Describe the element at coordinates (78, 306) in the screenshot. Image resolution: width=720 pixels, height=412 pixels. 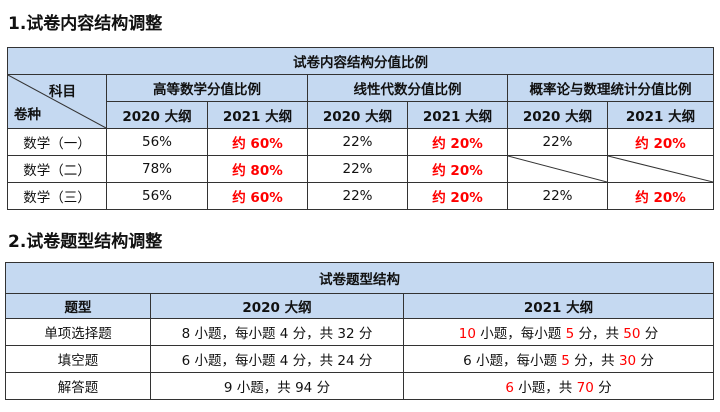
I see `column-header: 题型` at that location.